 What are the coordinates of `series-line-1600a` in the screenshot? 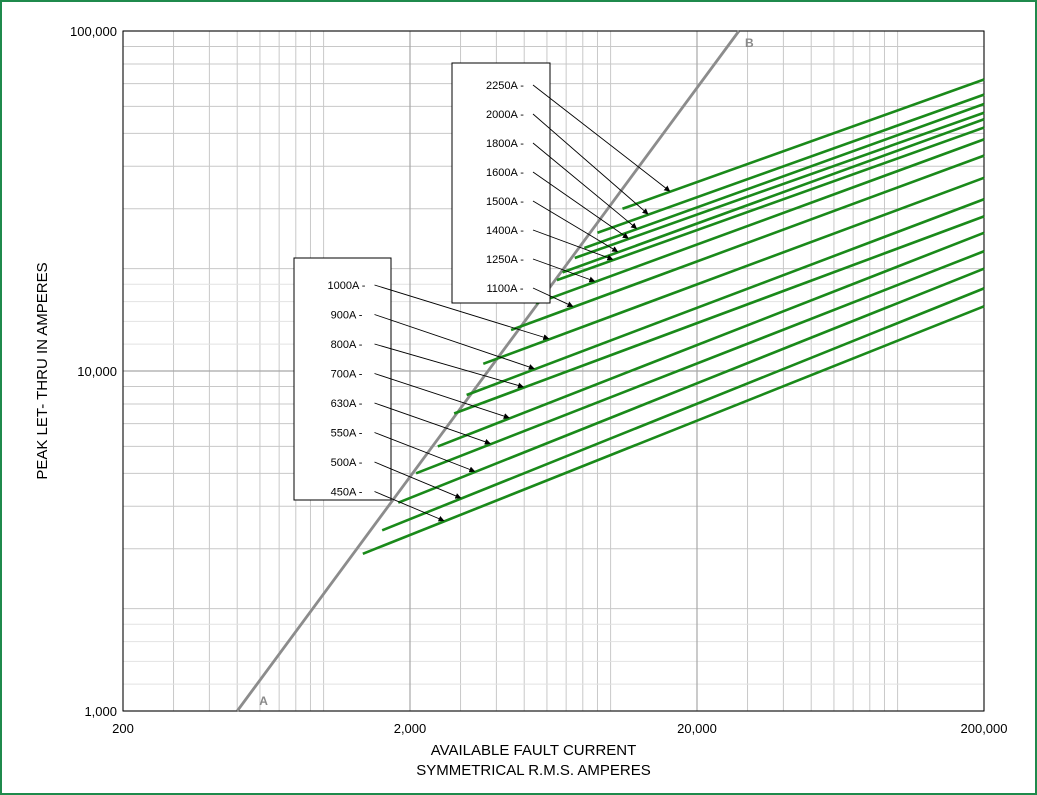 It's located at (779, 185).